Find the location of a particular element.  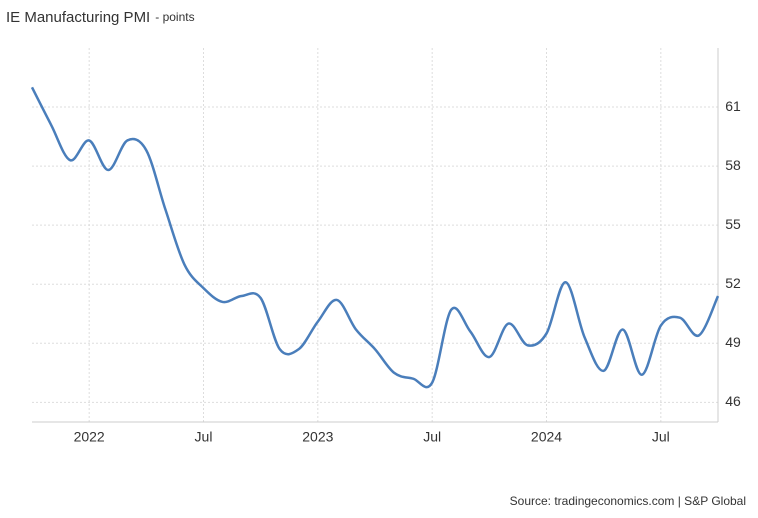

y-tick-label: 49 is located at coordinates (733, 342).